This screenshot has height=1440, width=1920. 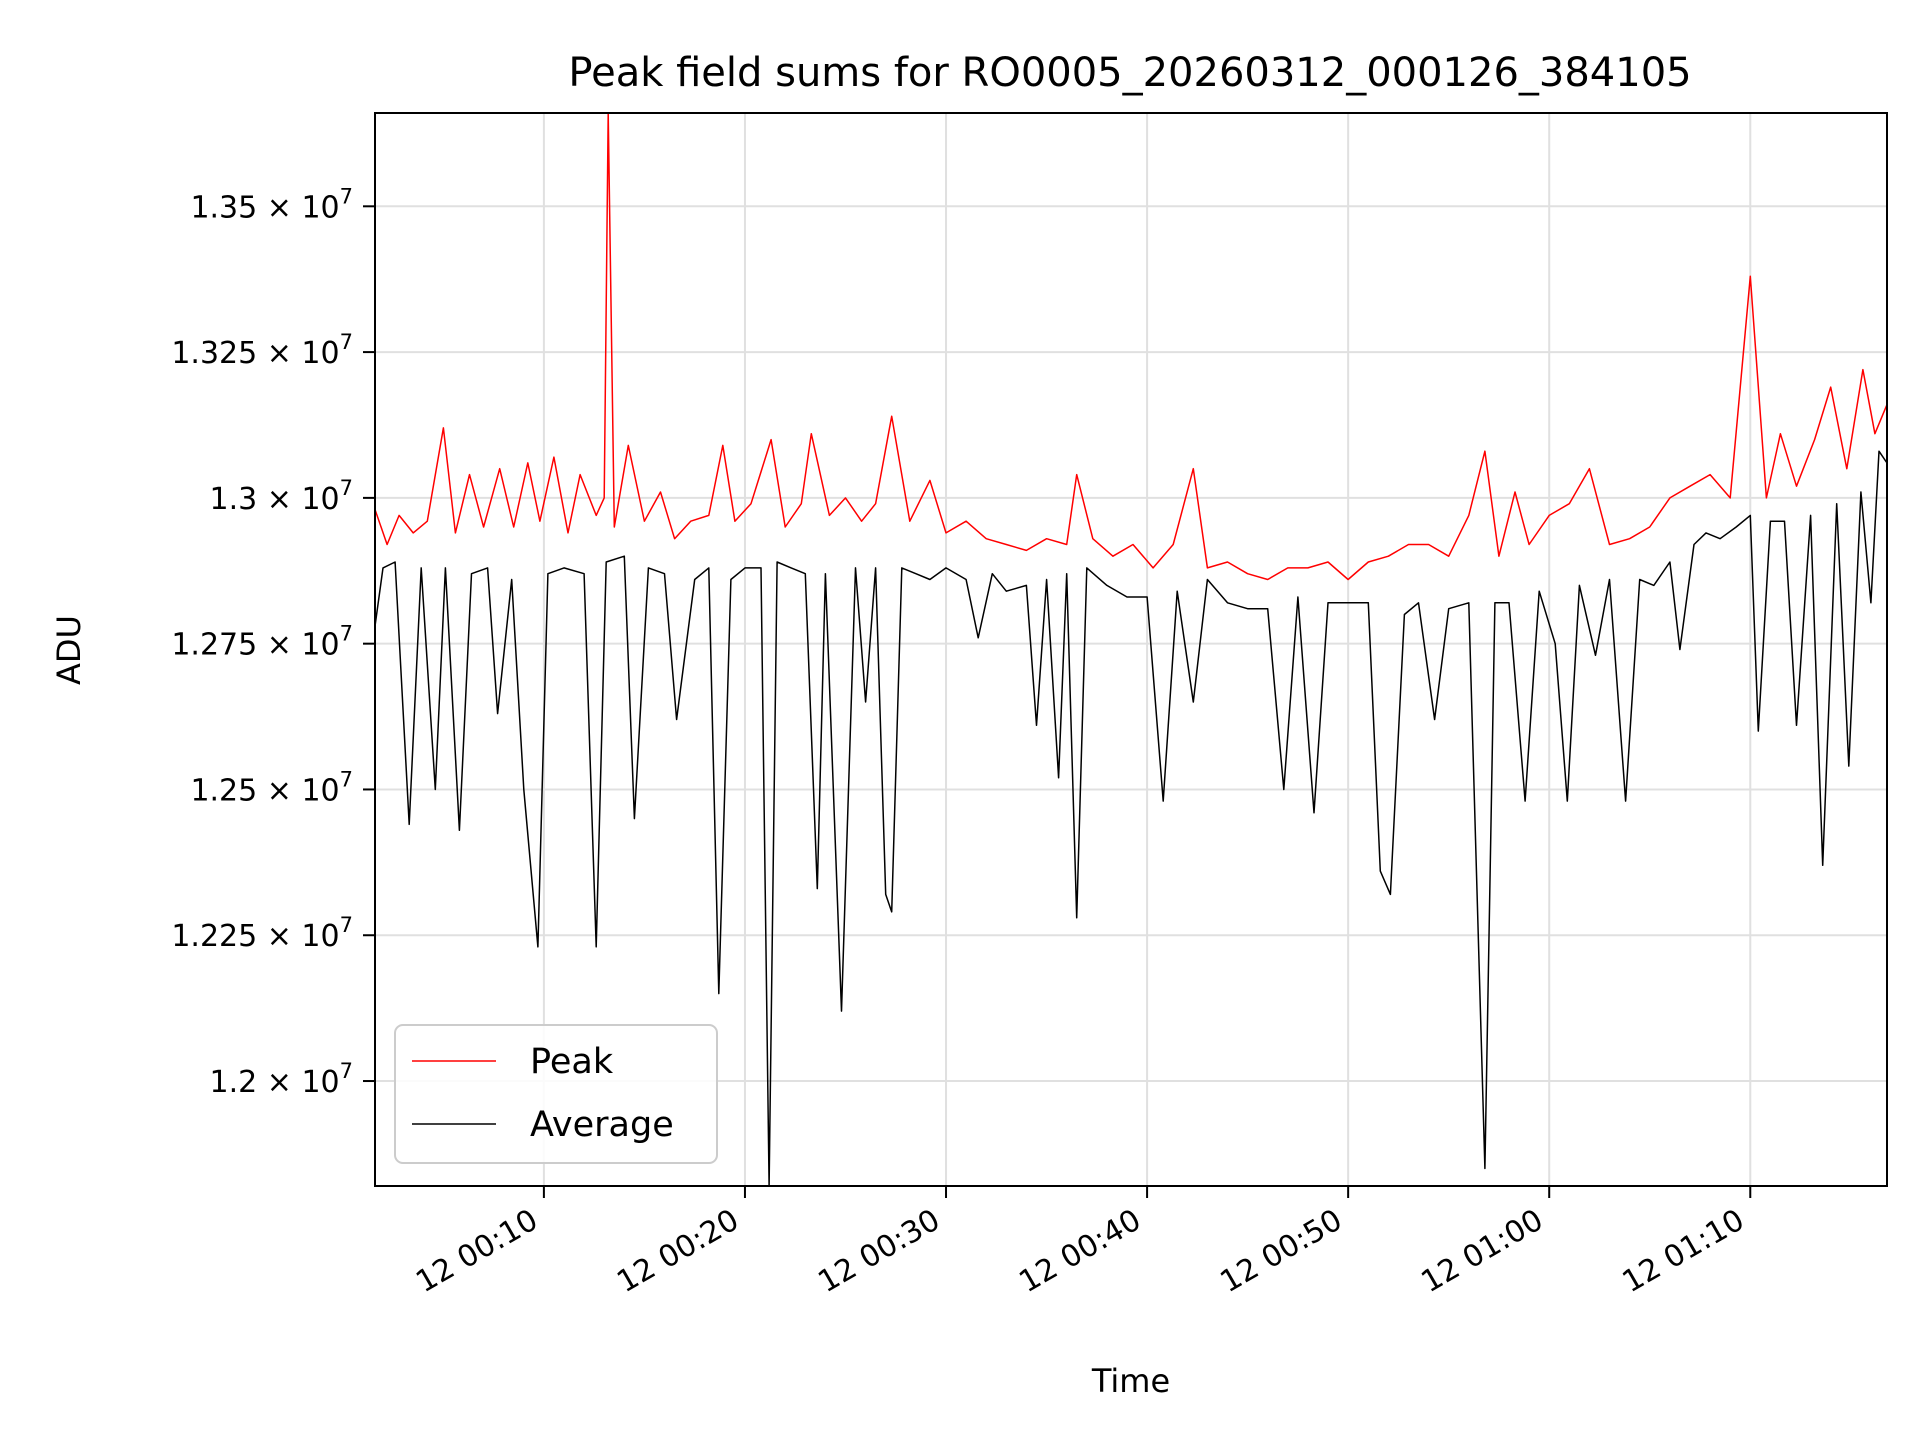 What do you see at coordinates (572, 1062) in the screenshot?
I see `legend-peak-label: Peak` at bounding box center [572, 1062].